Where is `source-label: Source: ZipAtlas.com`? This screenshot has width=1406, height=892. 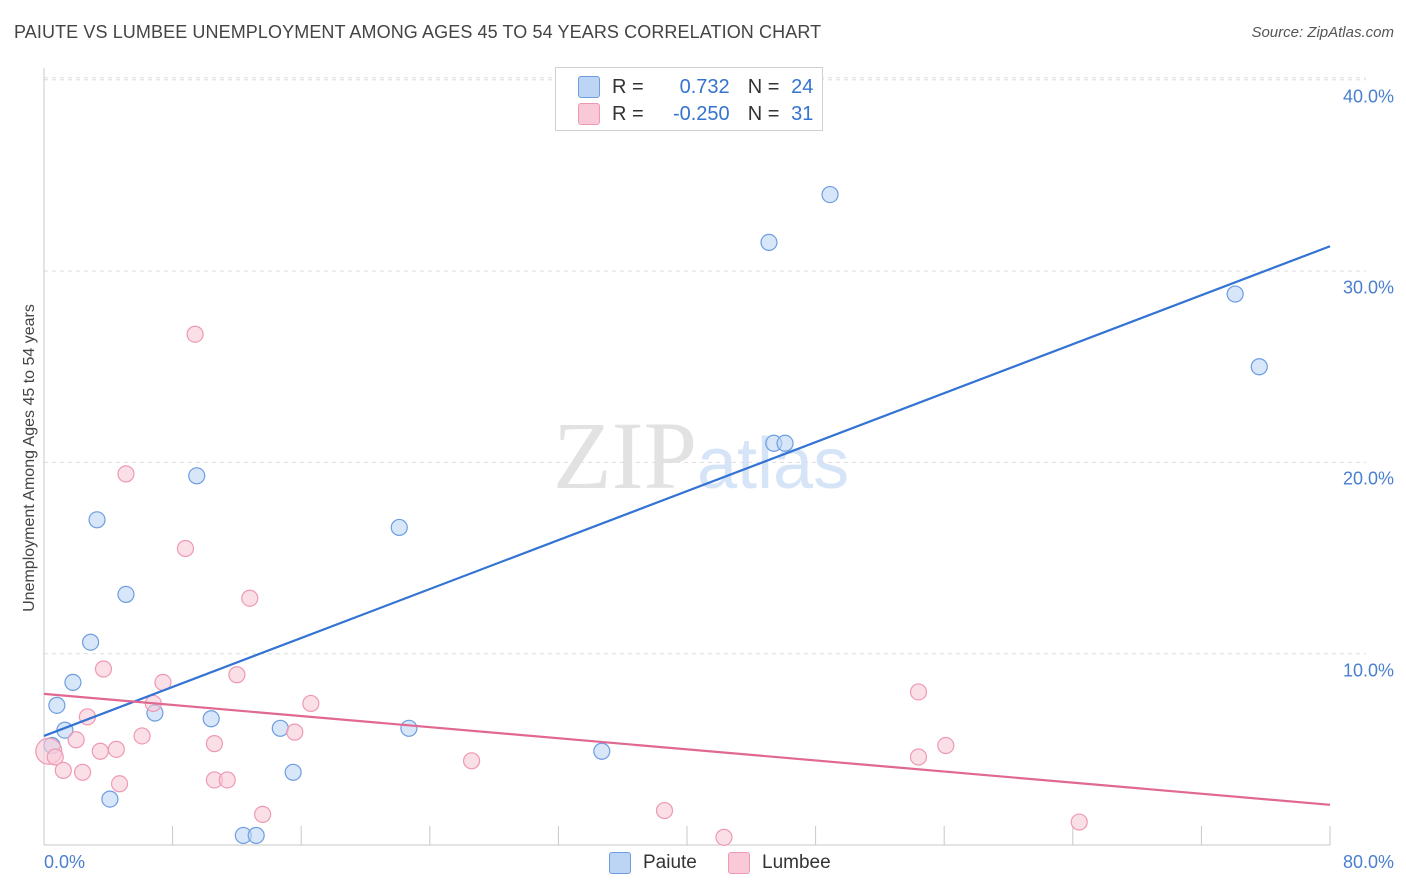
source-label: Source: ZipAtlas.com is located at coordinates (1322, 32).